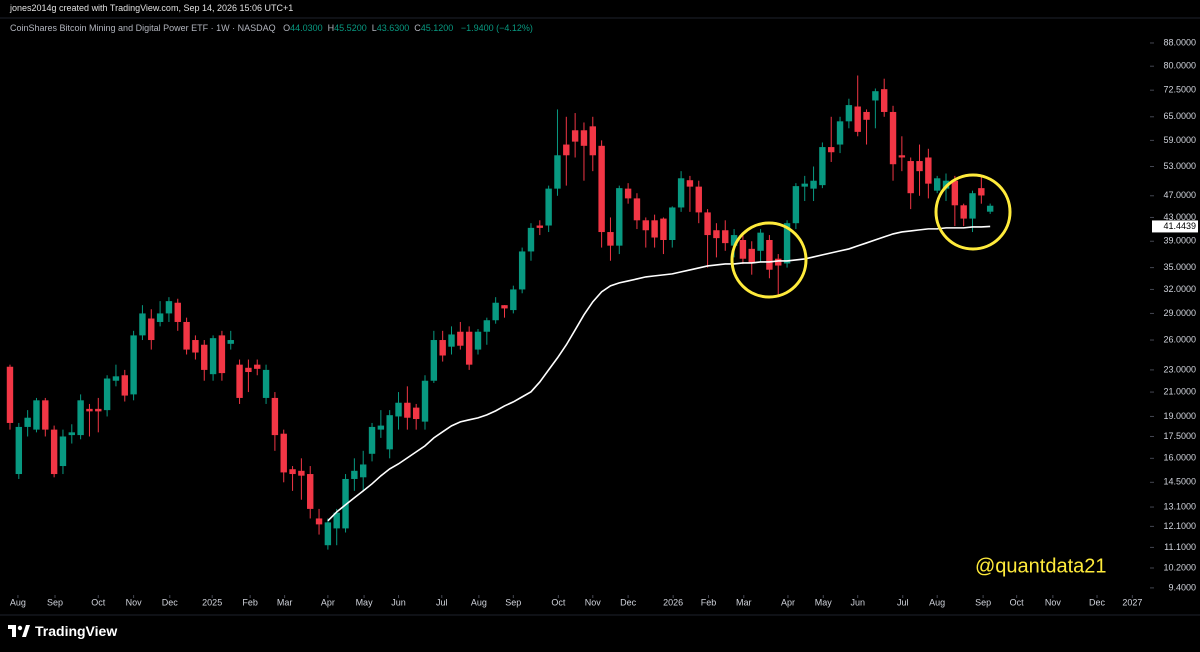 This screenshot has width=1200, height=652. What do you see at coordinates (1179, 416) in the screenshot?
I see `y-tick-label: 19.0000` at bounding box center [1179, 416].